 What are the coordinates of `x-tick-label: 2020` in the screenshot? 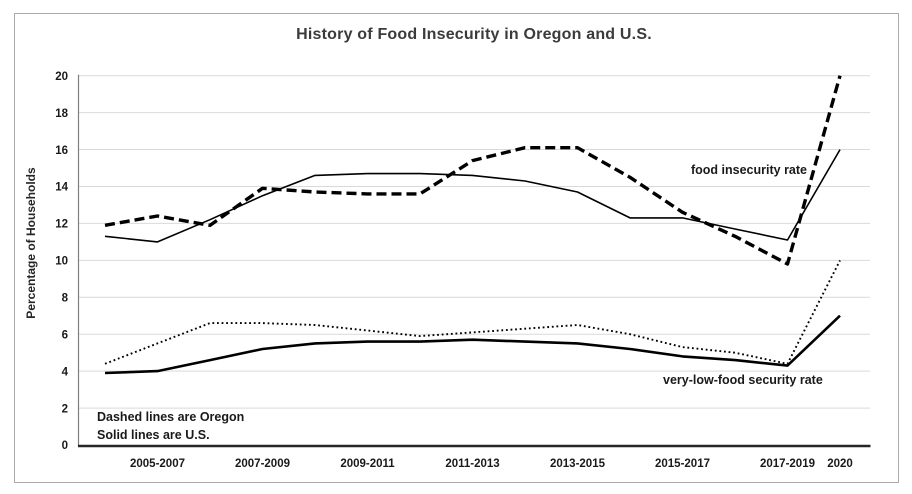 It's located at (840, 464).